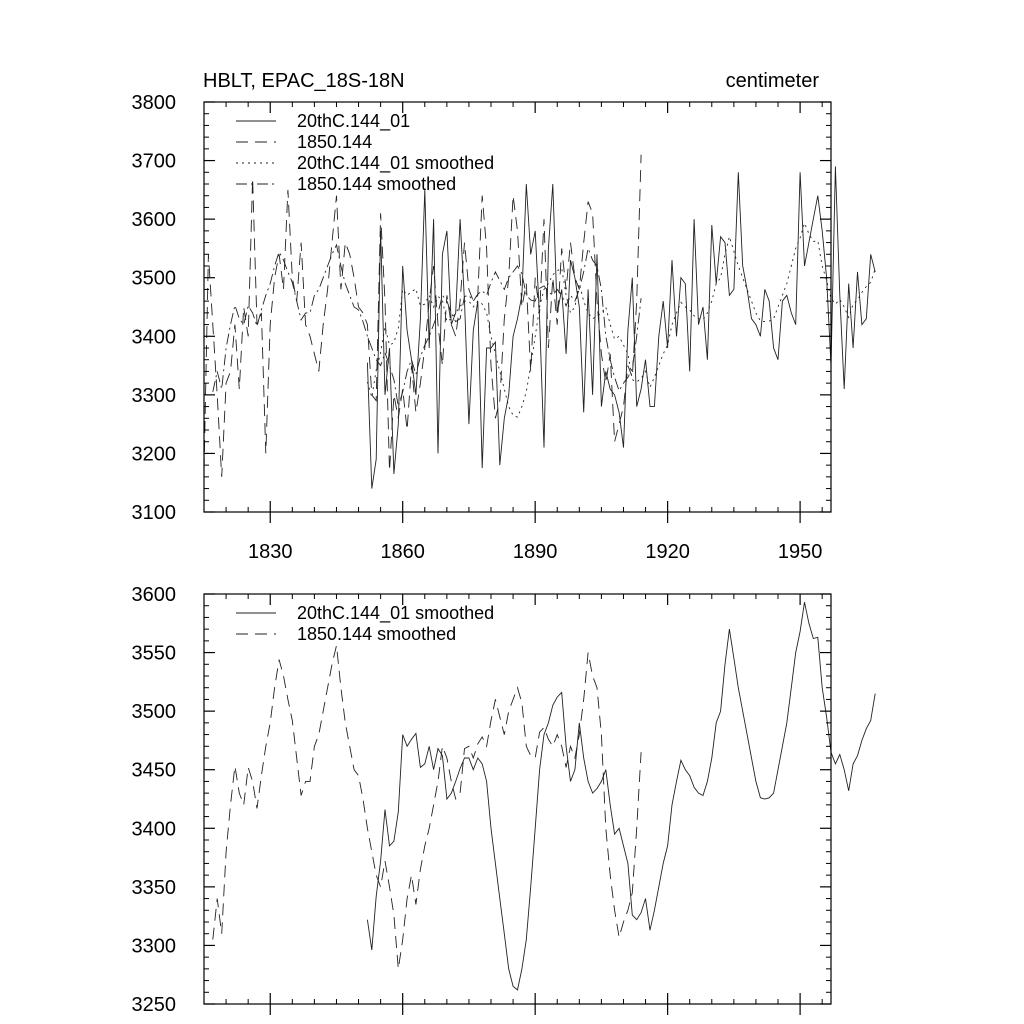 The image size is (1024, 1024). I want to click on top-legend-label-1: 1850.144, so click(334, 142).